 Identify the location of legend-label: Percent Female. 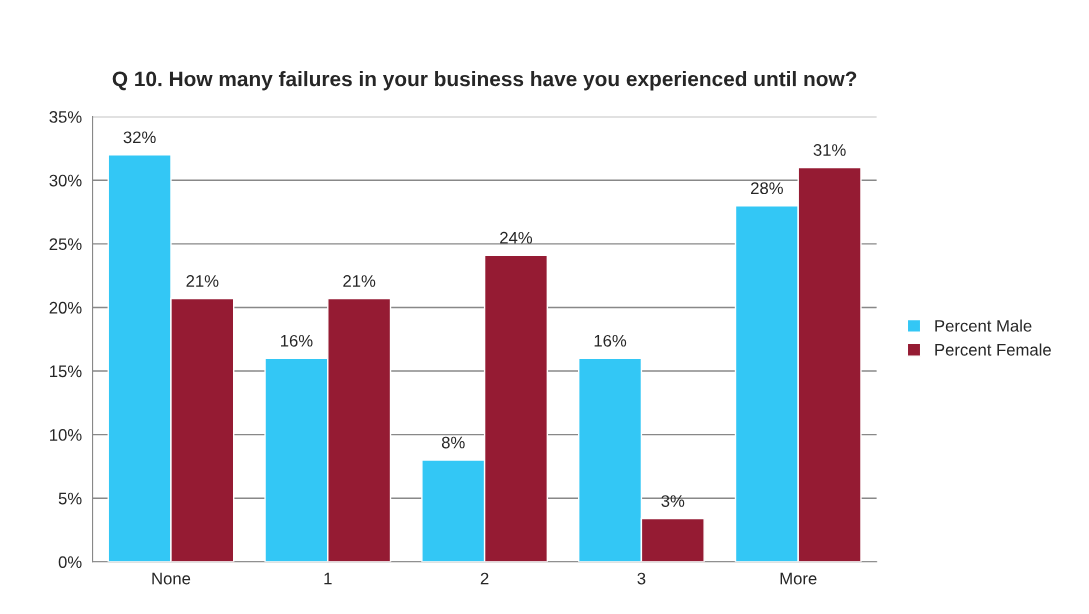
(993, 349).